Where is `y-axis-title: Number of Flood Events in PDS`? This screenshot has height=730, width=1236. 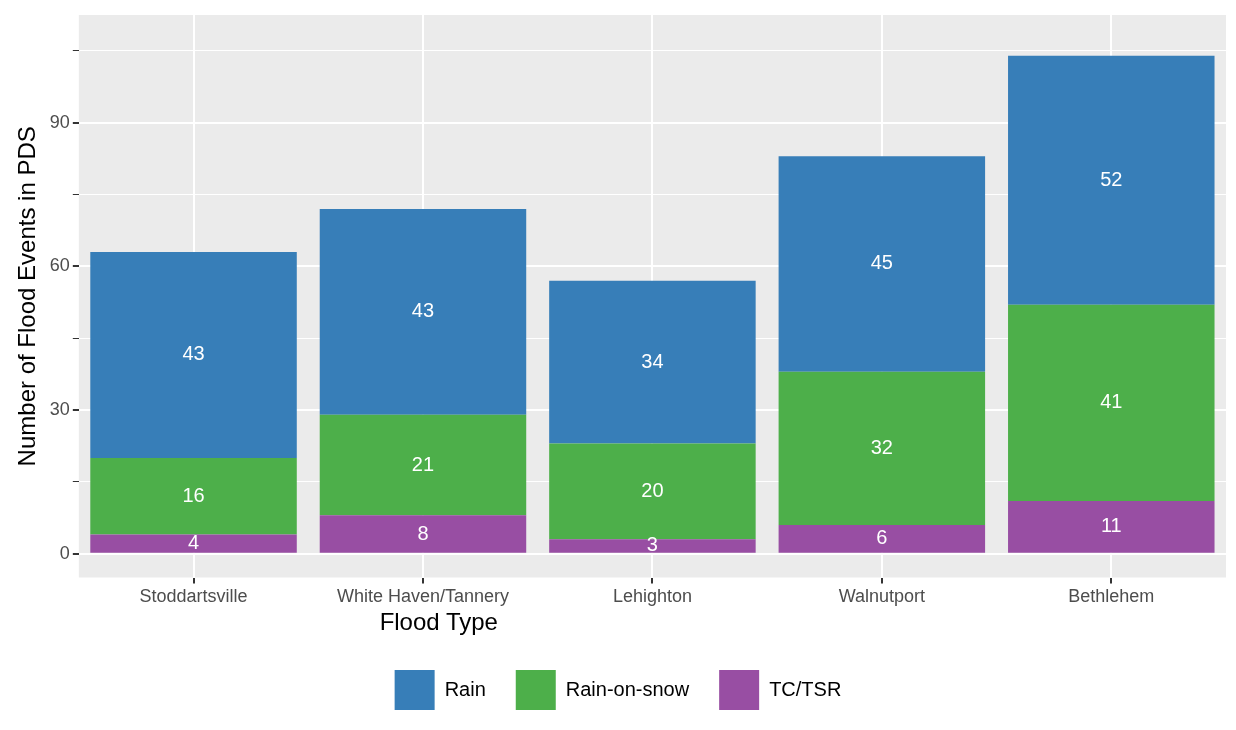 y-axis-title: Number of Flood Events in PDS is located at coordinates (27, 296).